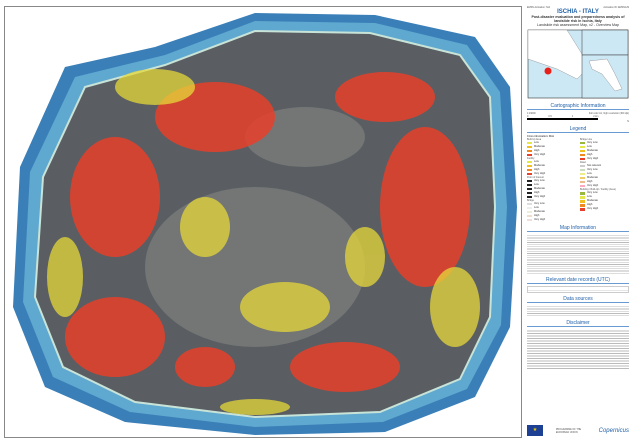 The image size is (631, 444). Describe the element at coordinates (528, 116) in the screenshot. I see `scale-tick: 0` at that location.